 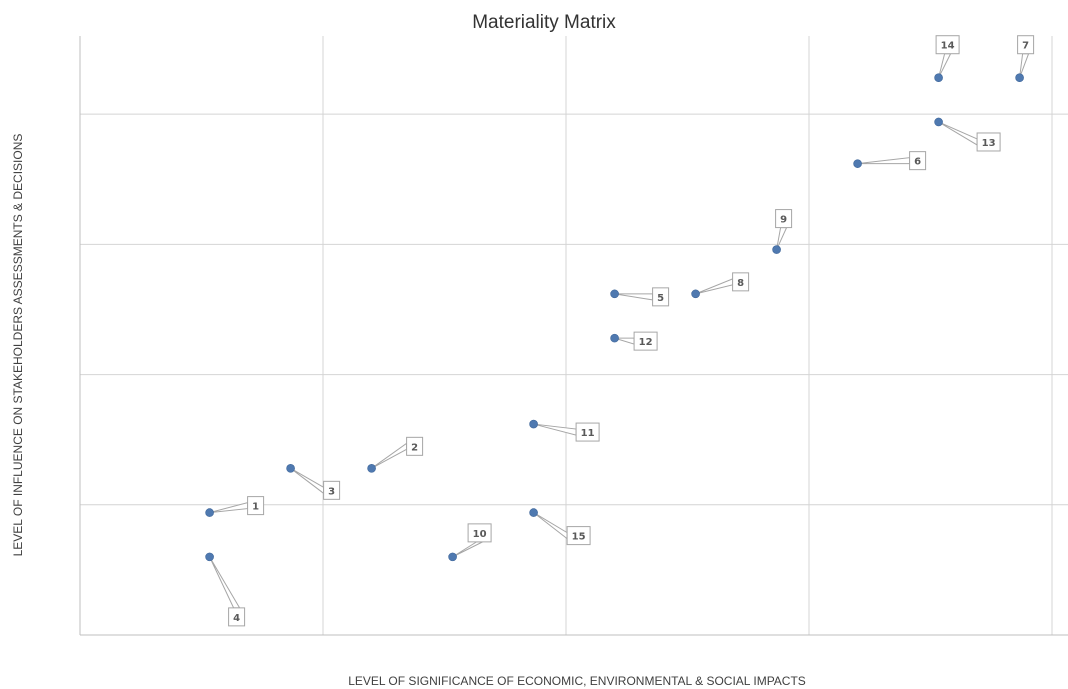 I want to click on point-label: 15, so click(x=579, y=537).